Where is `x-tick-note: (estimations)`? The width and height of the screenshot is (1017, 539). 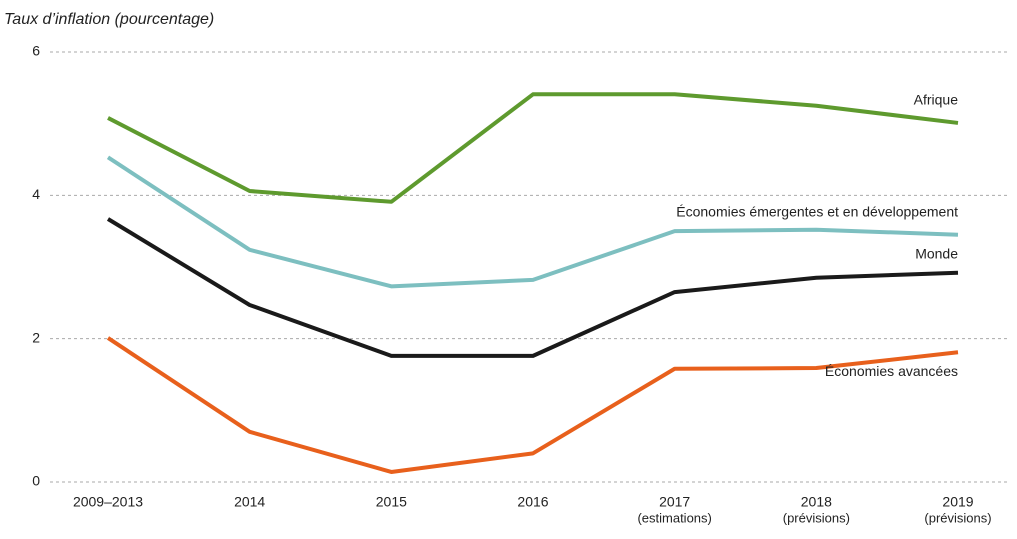 x-tick-note: (estimations) is located at coordinates (674, 517).